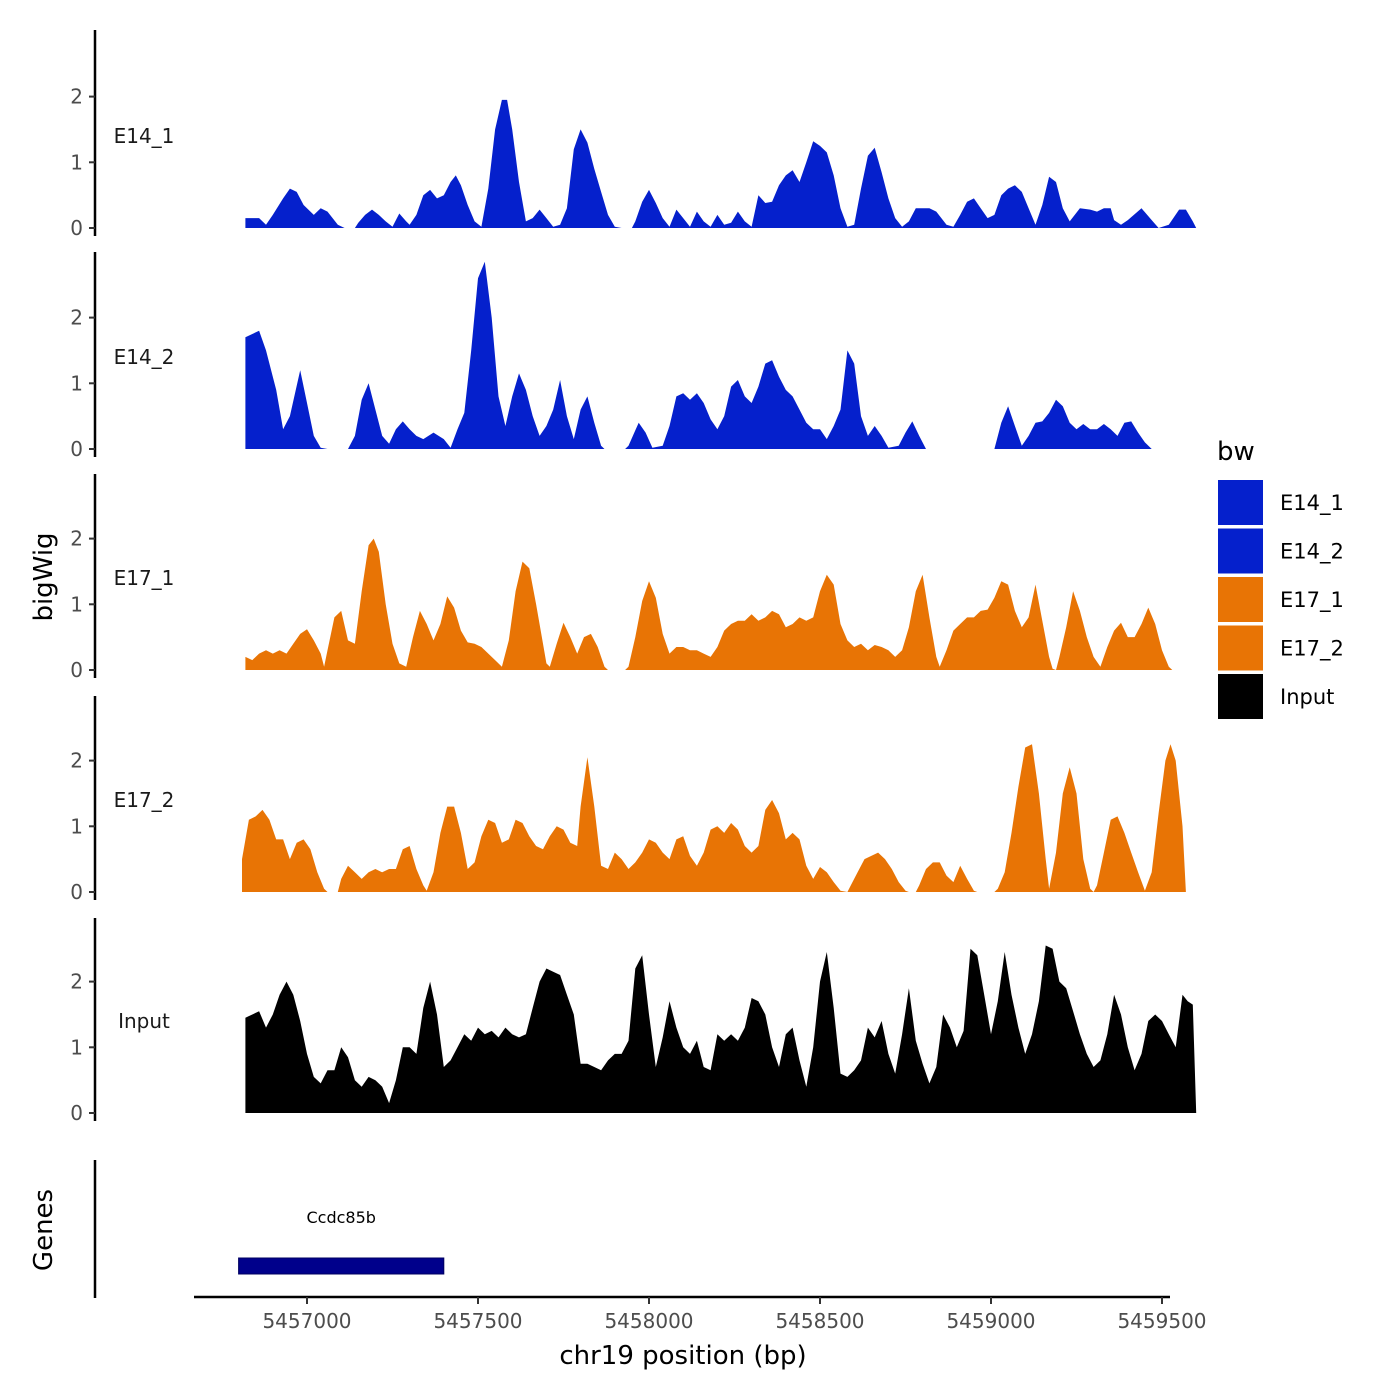 The width and height of the screenshot is (1400, 1400). I want to click on legend-label: E17_2, so click(1312, 649).